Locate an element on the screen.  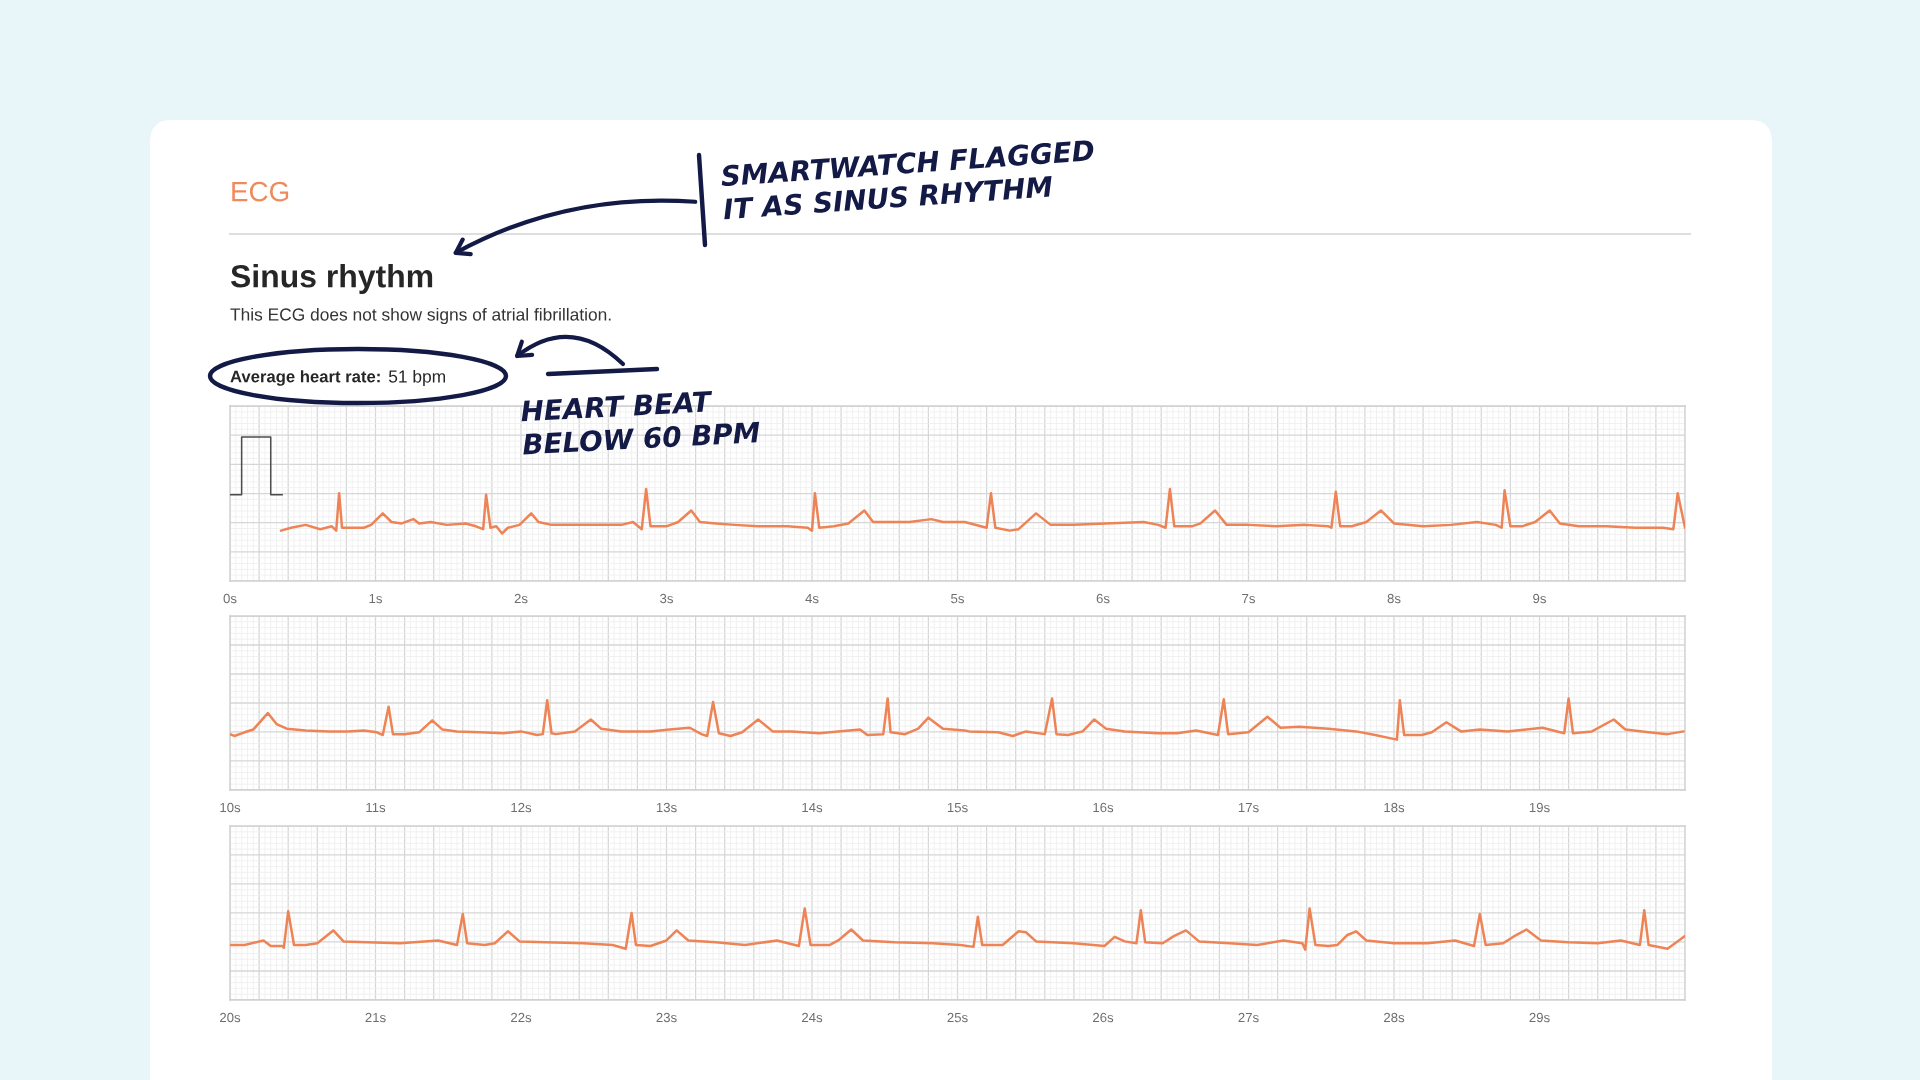
x-tick-label: 27s is located at coordinates (1248, 1017).